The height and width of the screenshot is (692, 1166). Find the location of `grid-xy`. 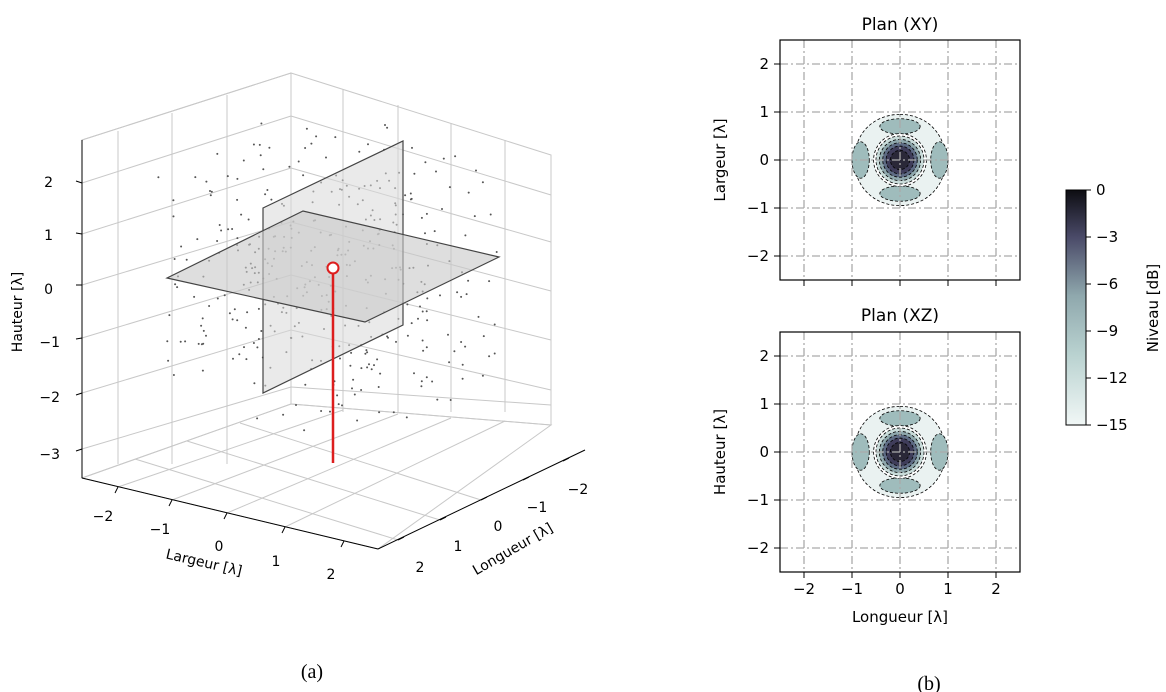

grid-xy is located at coordinates (900, 160).